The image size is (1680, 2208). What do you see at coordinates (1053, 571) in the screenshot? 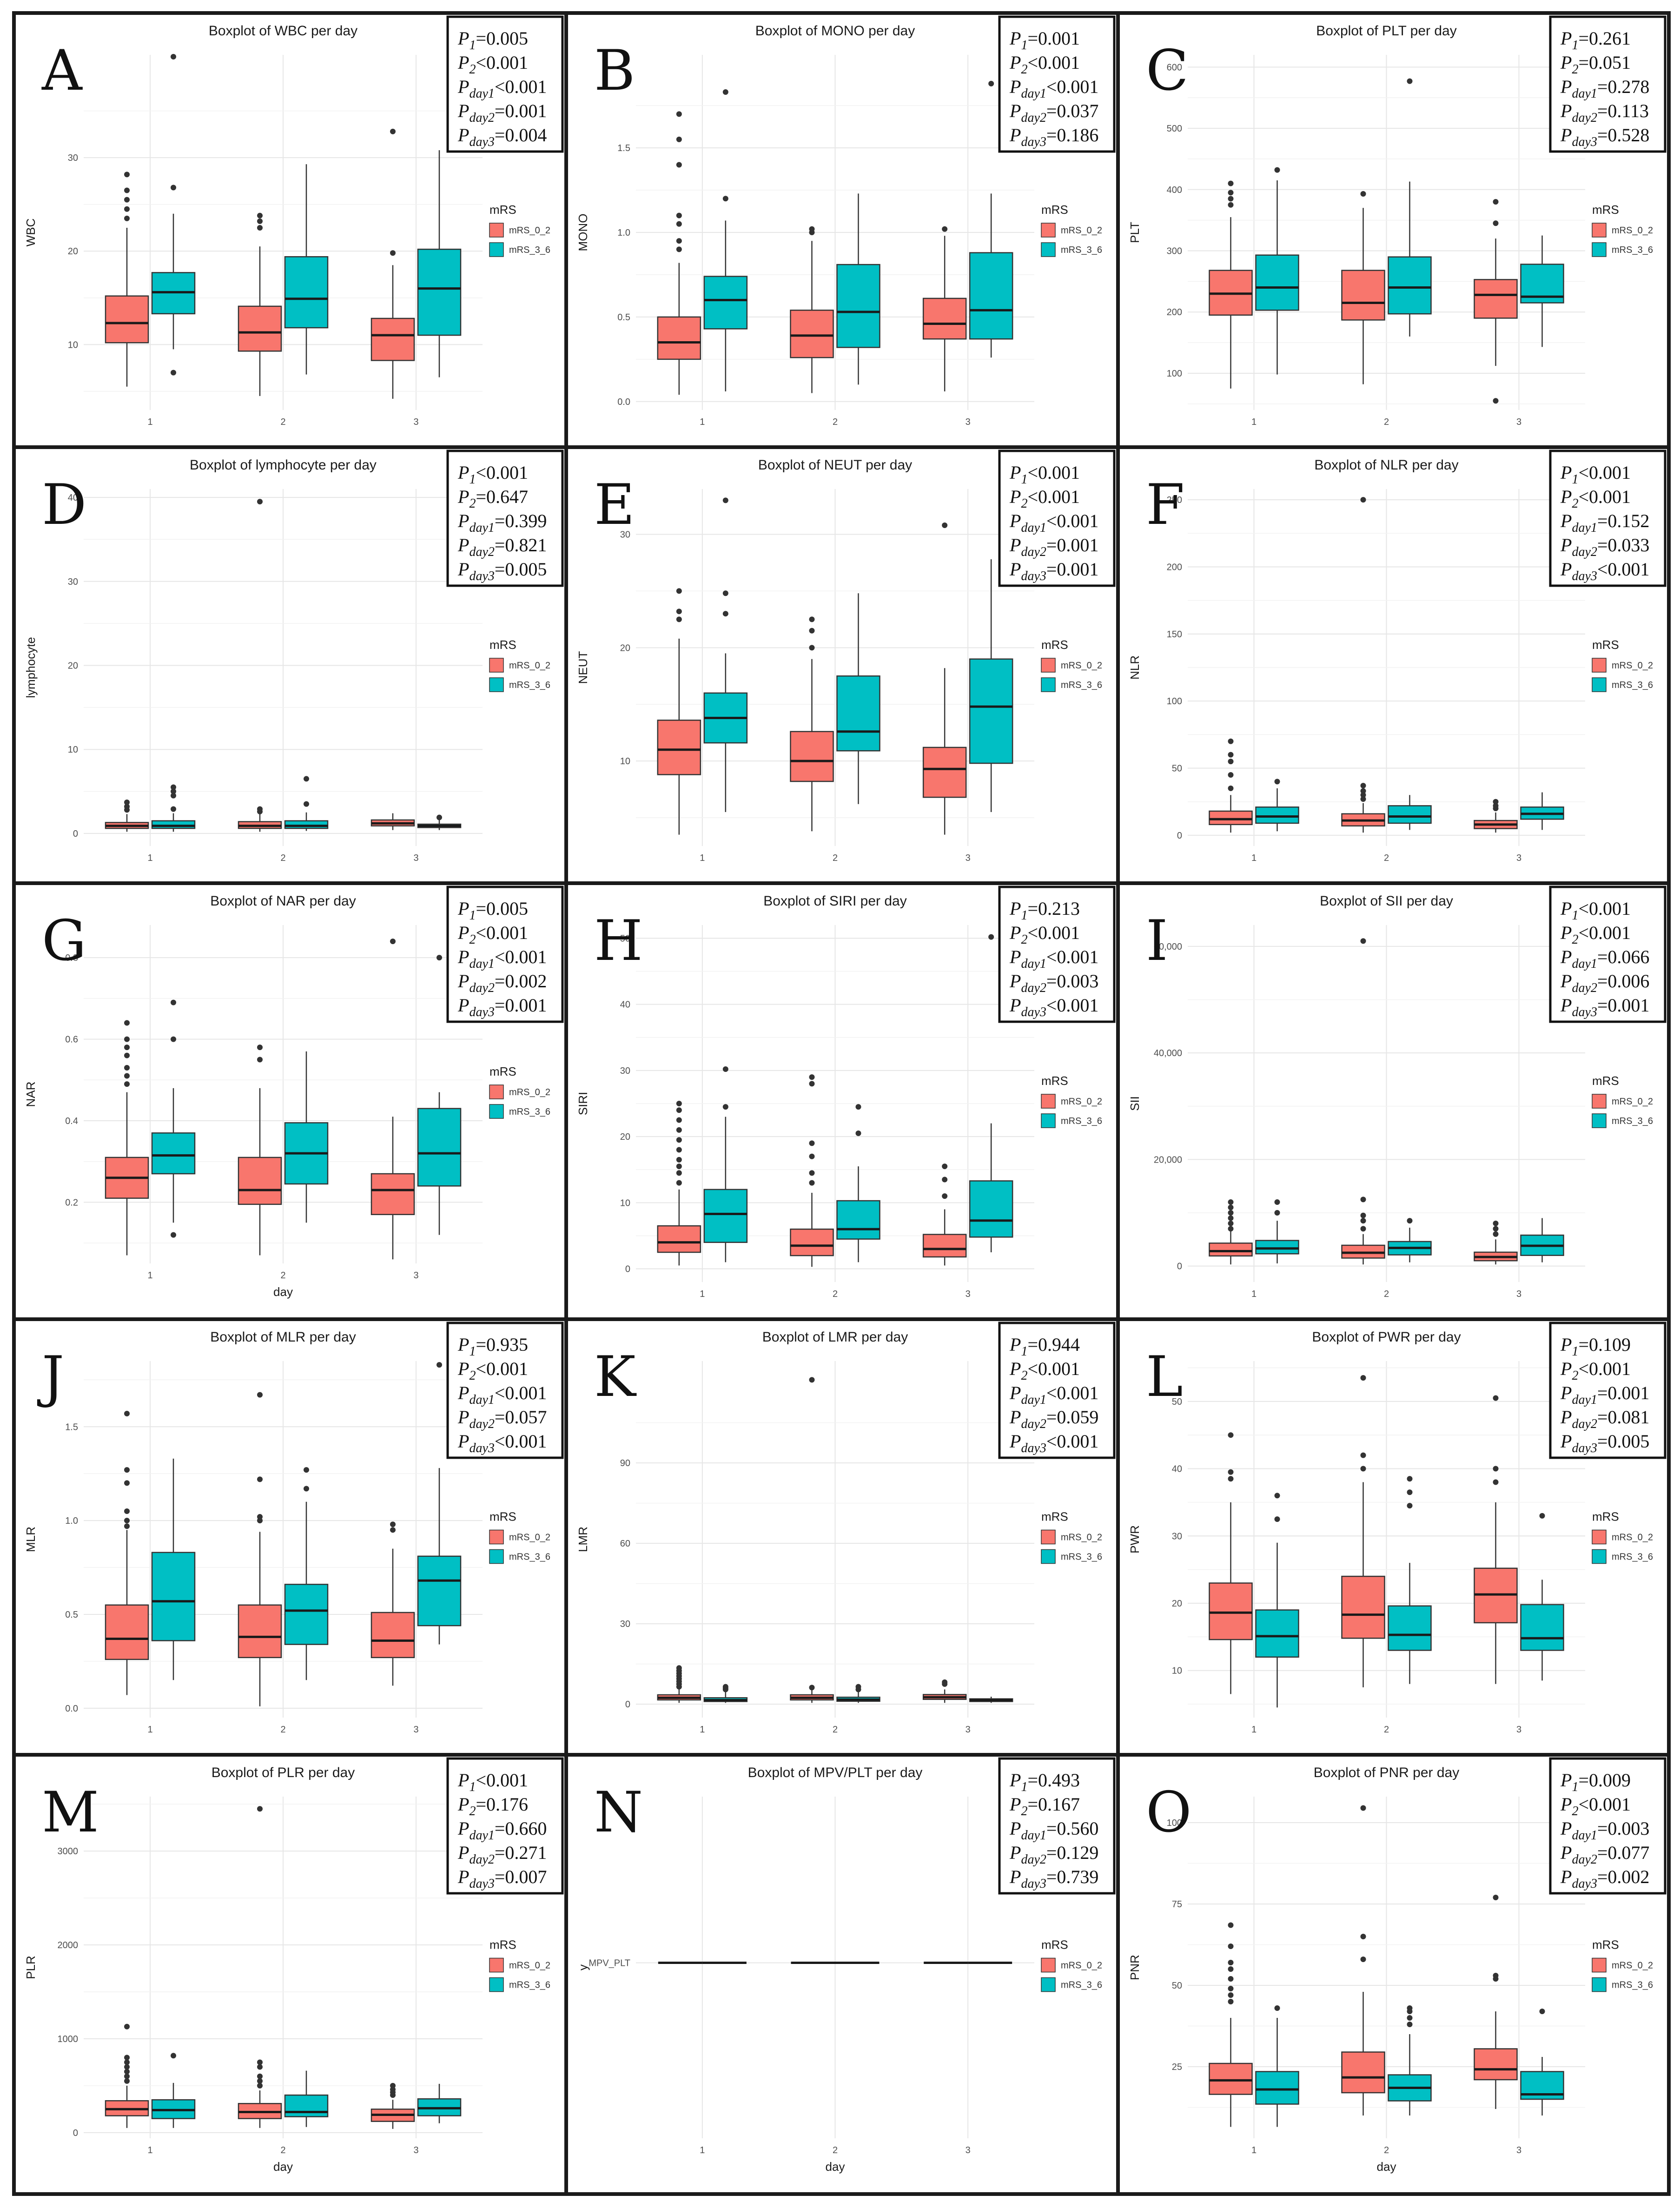
I see `p-value-line: Pday3=0.001` at bounding box center [1053, 571].